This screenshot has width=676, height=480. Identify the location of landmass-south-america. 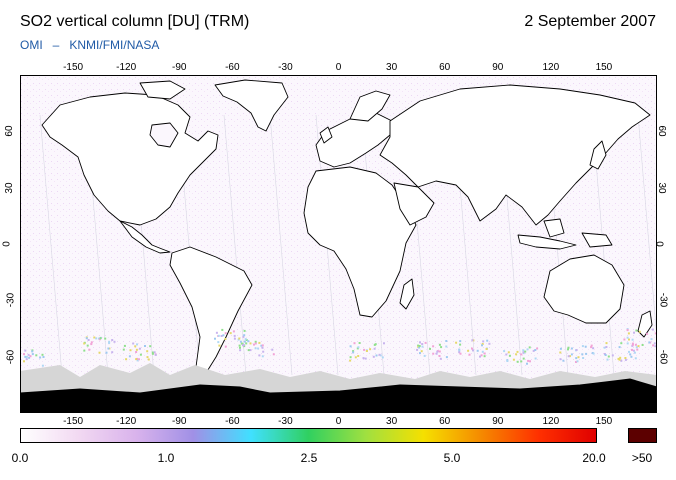
(211, 313).